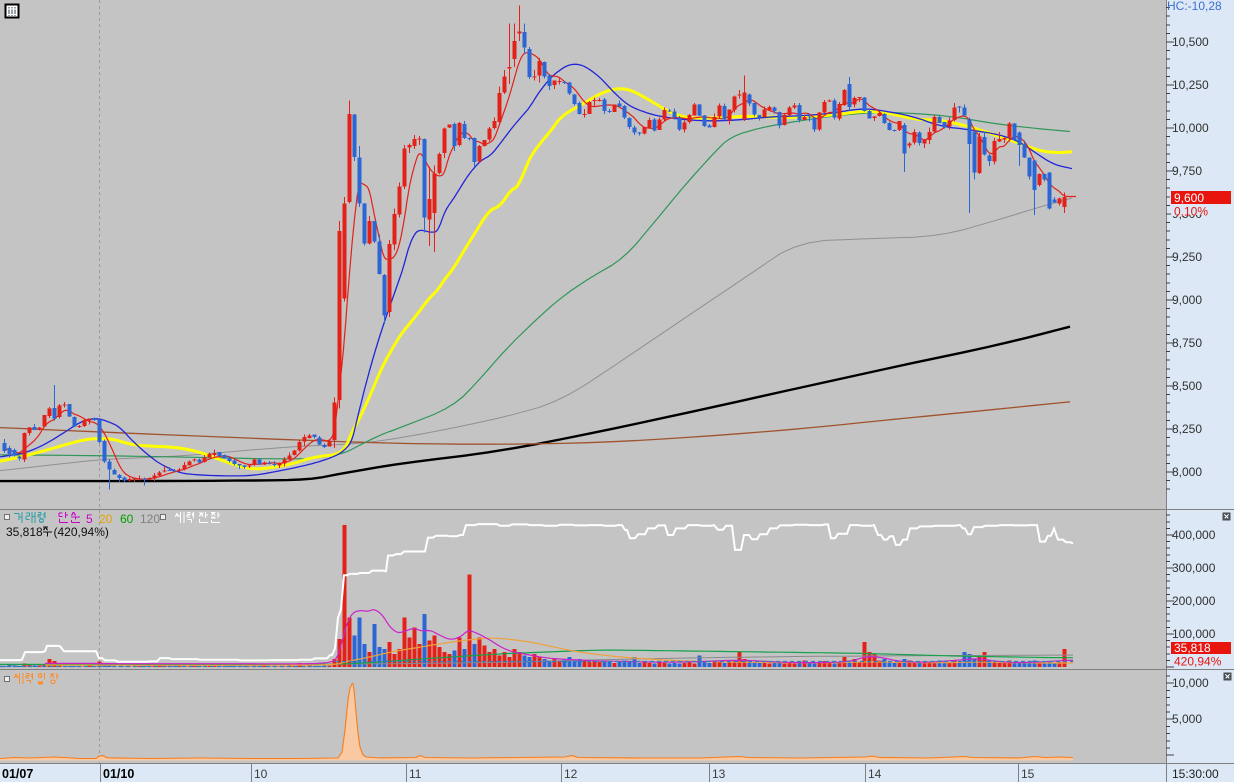 The width and height of the screenshot is (1234, 782). I want to click on svg-text: 9,750, so click(1187, 171).